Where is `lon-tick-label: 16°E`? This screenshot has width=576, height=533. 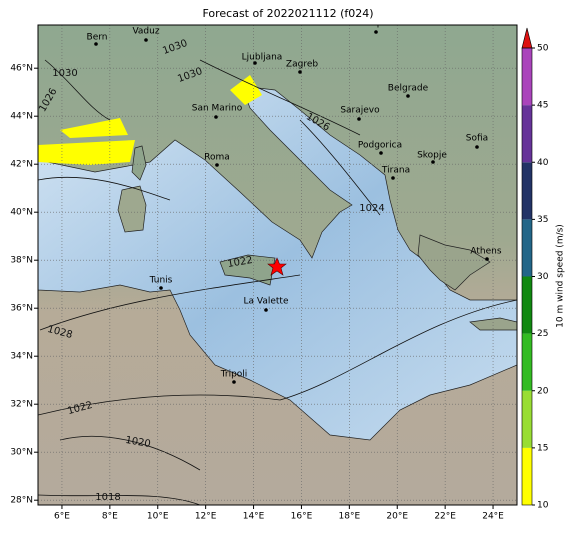 lon-tick-label: 16°E is located at coordinates (302, 517).